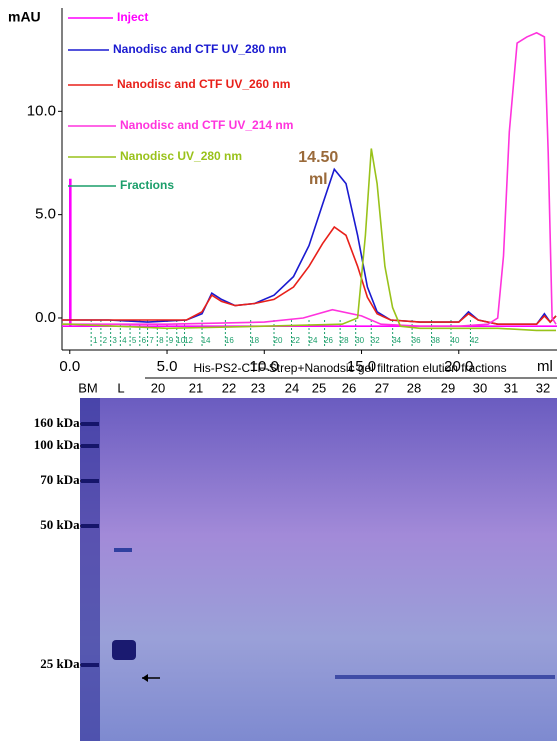  What do you see at coordinates (88, 387) in the screenshot?
I see `lane-label: BM` at bounding box center [88, 387].